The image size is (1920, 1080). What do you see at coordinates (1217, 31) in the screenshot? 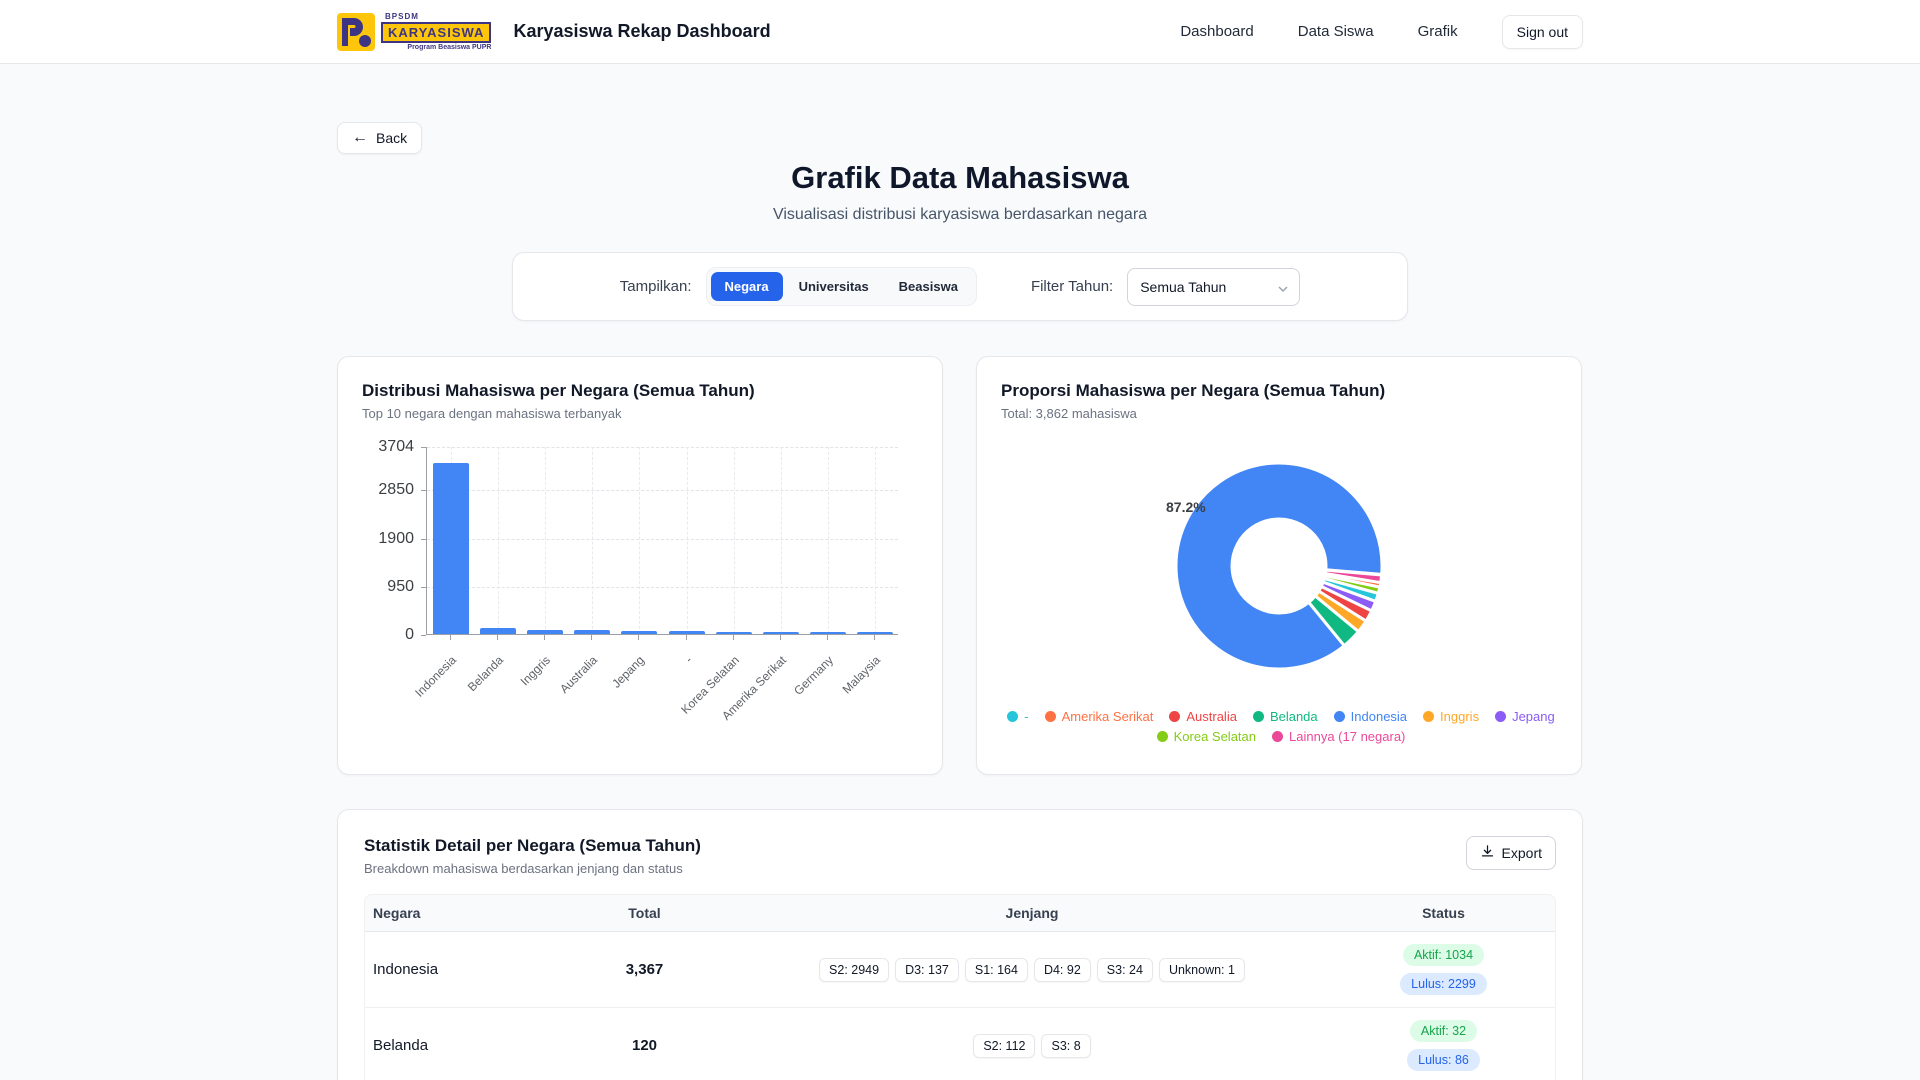
I see `nav-dashboard-link: Dashboard` at bounding box center [1217, 31].